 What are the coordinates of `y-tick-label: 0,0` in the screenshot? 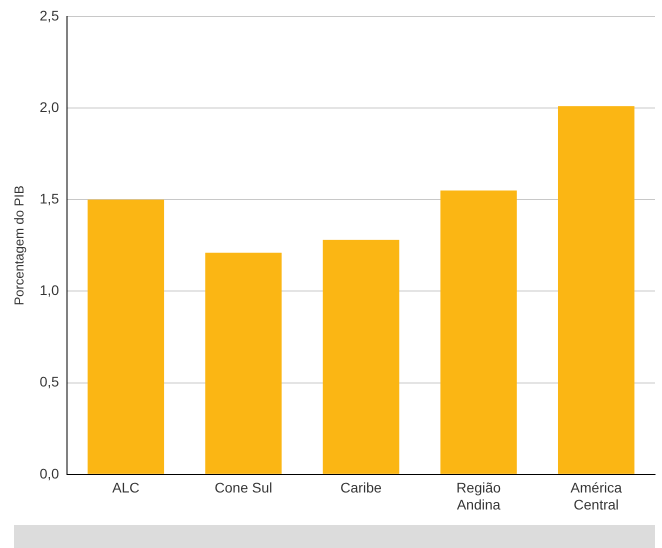 It's located at (50, 473).